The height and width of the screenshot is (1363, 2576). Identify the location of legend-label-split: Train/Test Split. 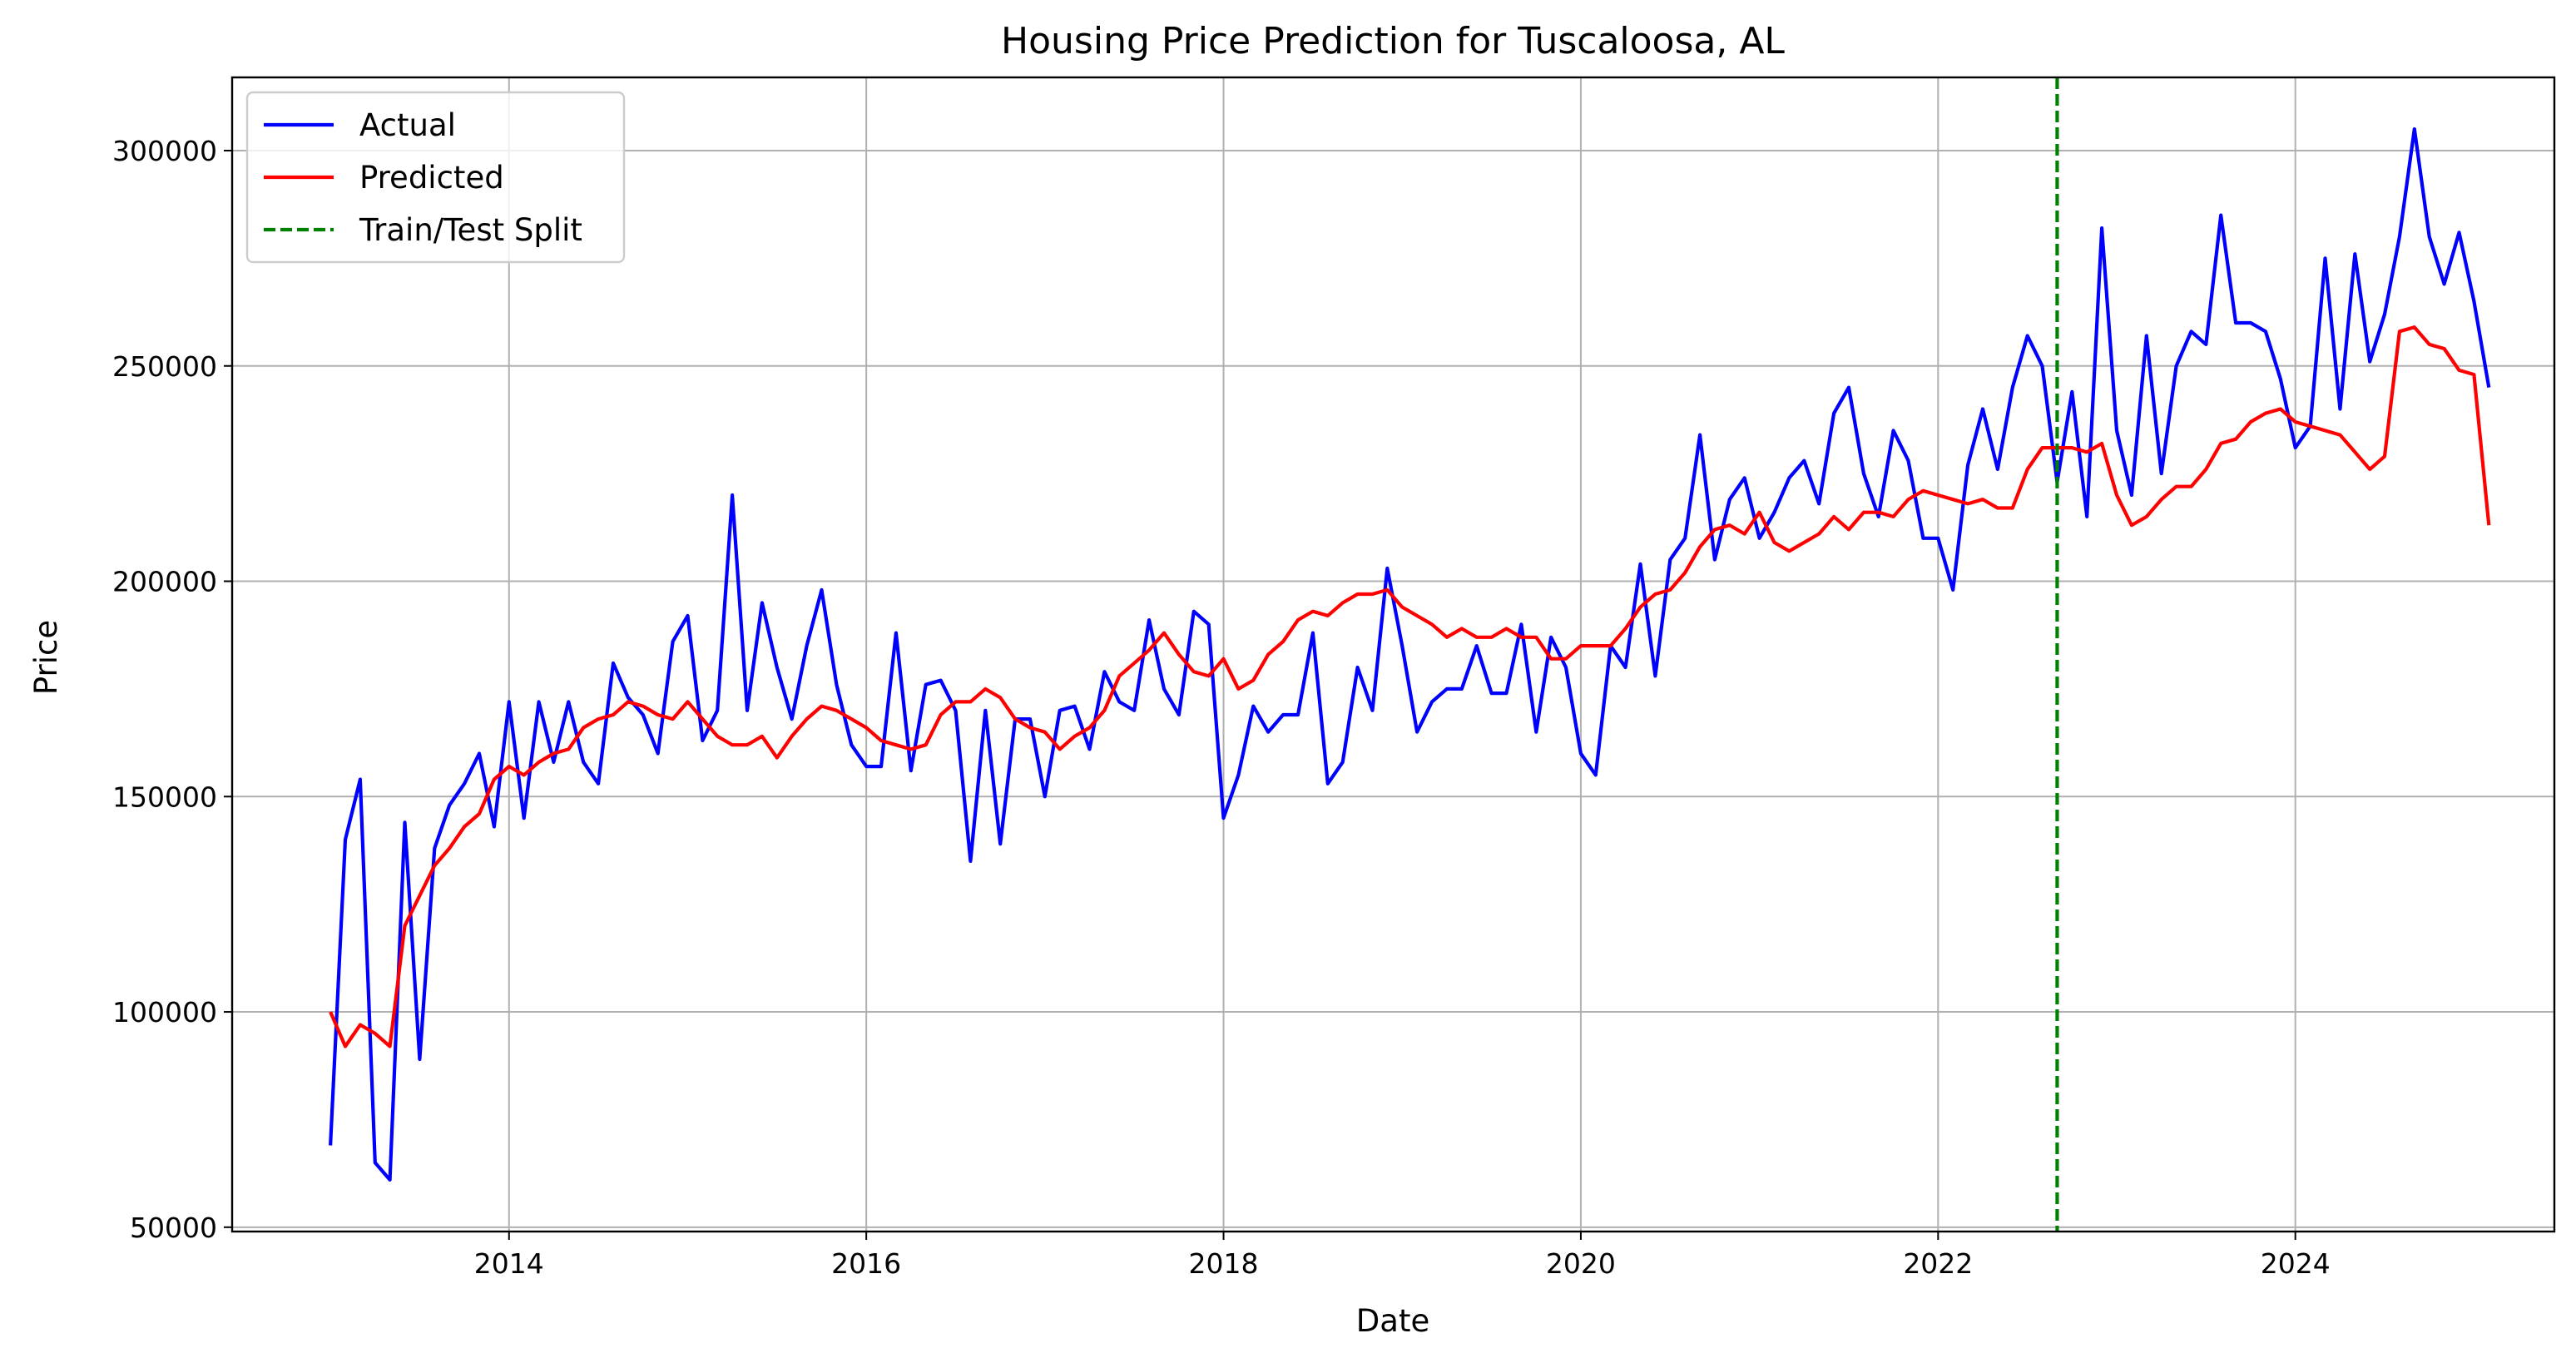
(471, 230).